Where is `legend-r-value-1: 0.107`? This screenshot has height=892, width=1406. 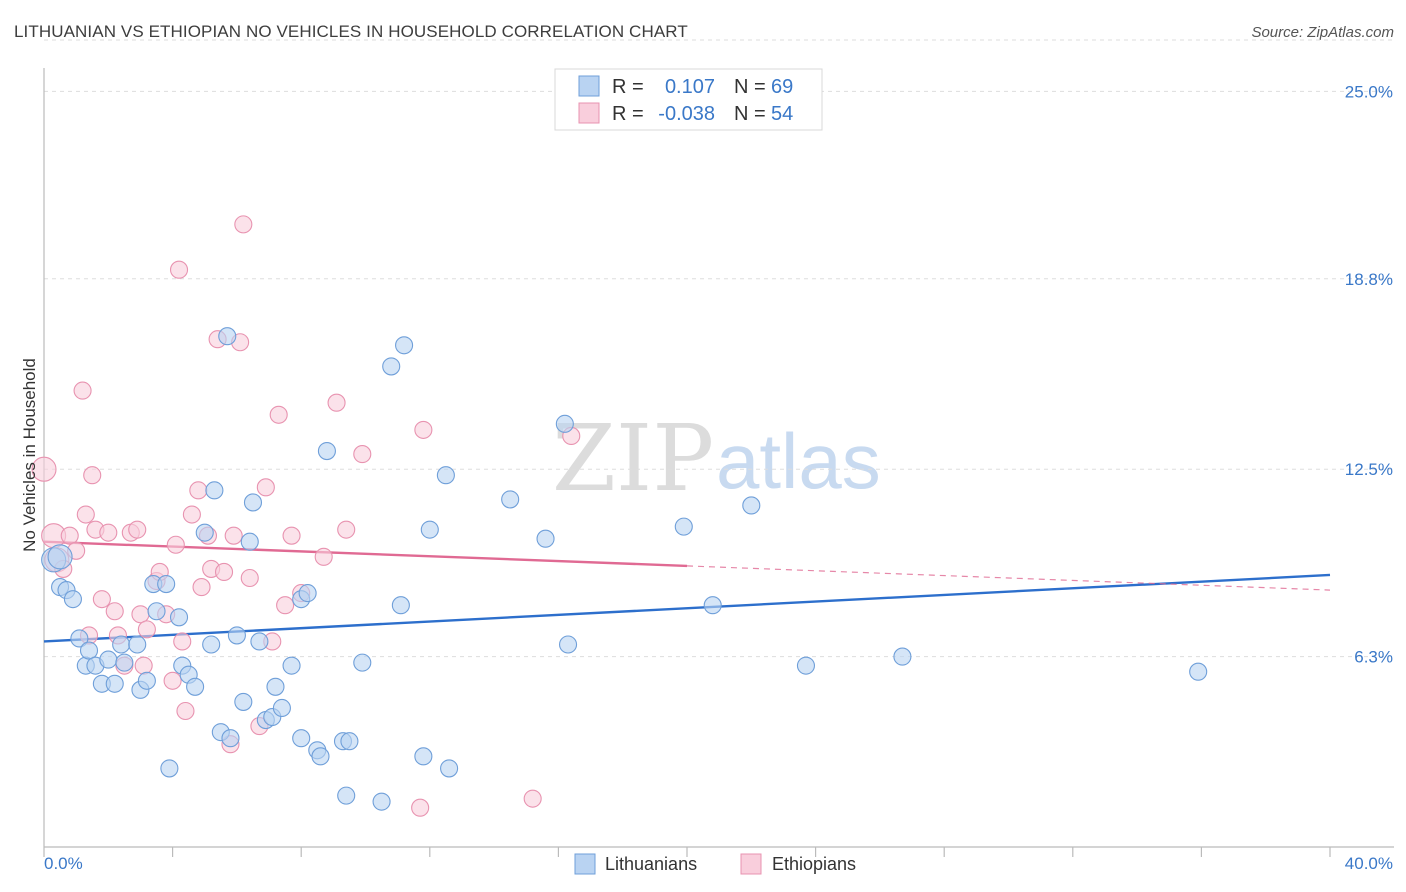 legend-r-value-1: 0.107 is located at coordinates (690, 87).